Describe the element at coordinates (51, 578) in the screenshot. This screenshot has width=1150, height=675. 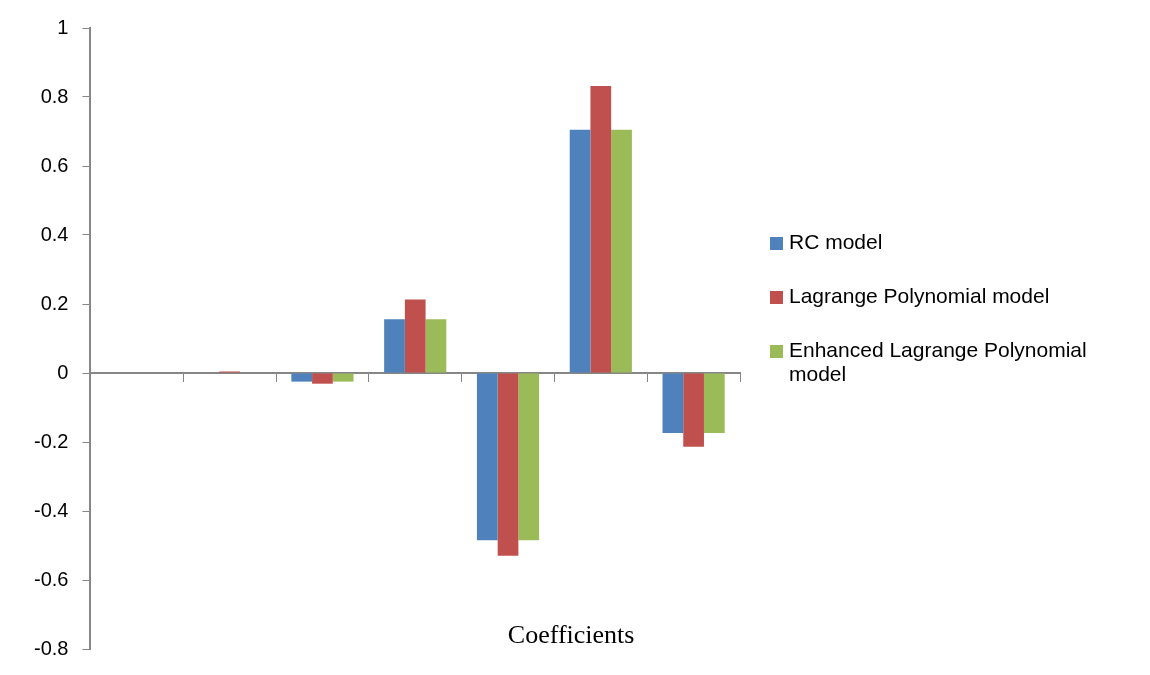
I see `y-tick-label: -0.6` at that location.